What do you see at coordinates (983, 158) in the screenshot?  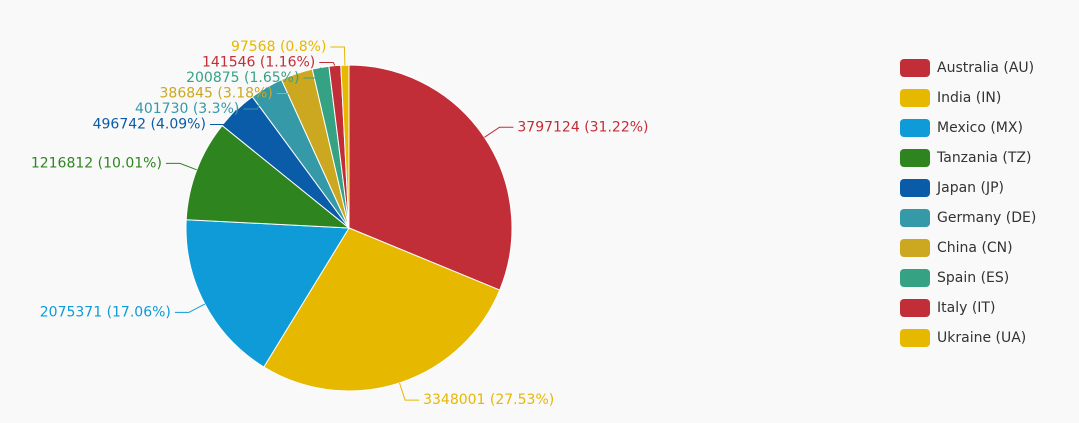 I see `legend-label: Tanzania (TZ)` at bounding box center [983, 158].